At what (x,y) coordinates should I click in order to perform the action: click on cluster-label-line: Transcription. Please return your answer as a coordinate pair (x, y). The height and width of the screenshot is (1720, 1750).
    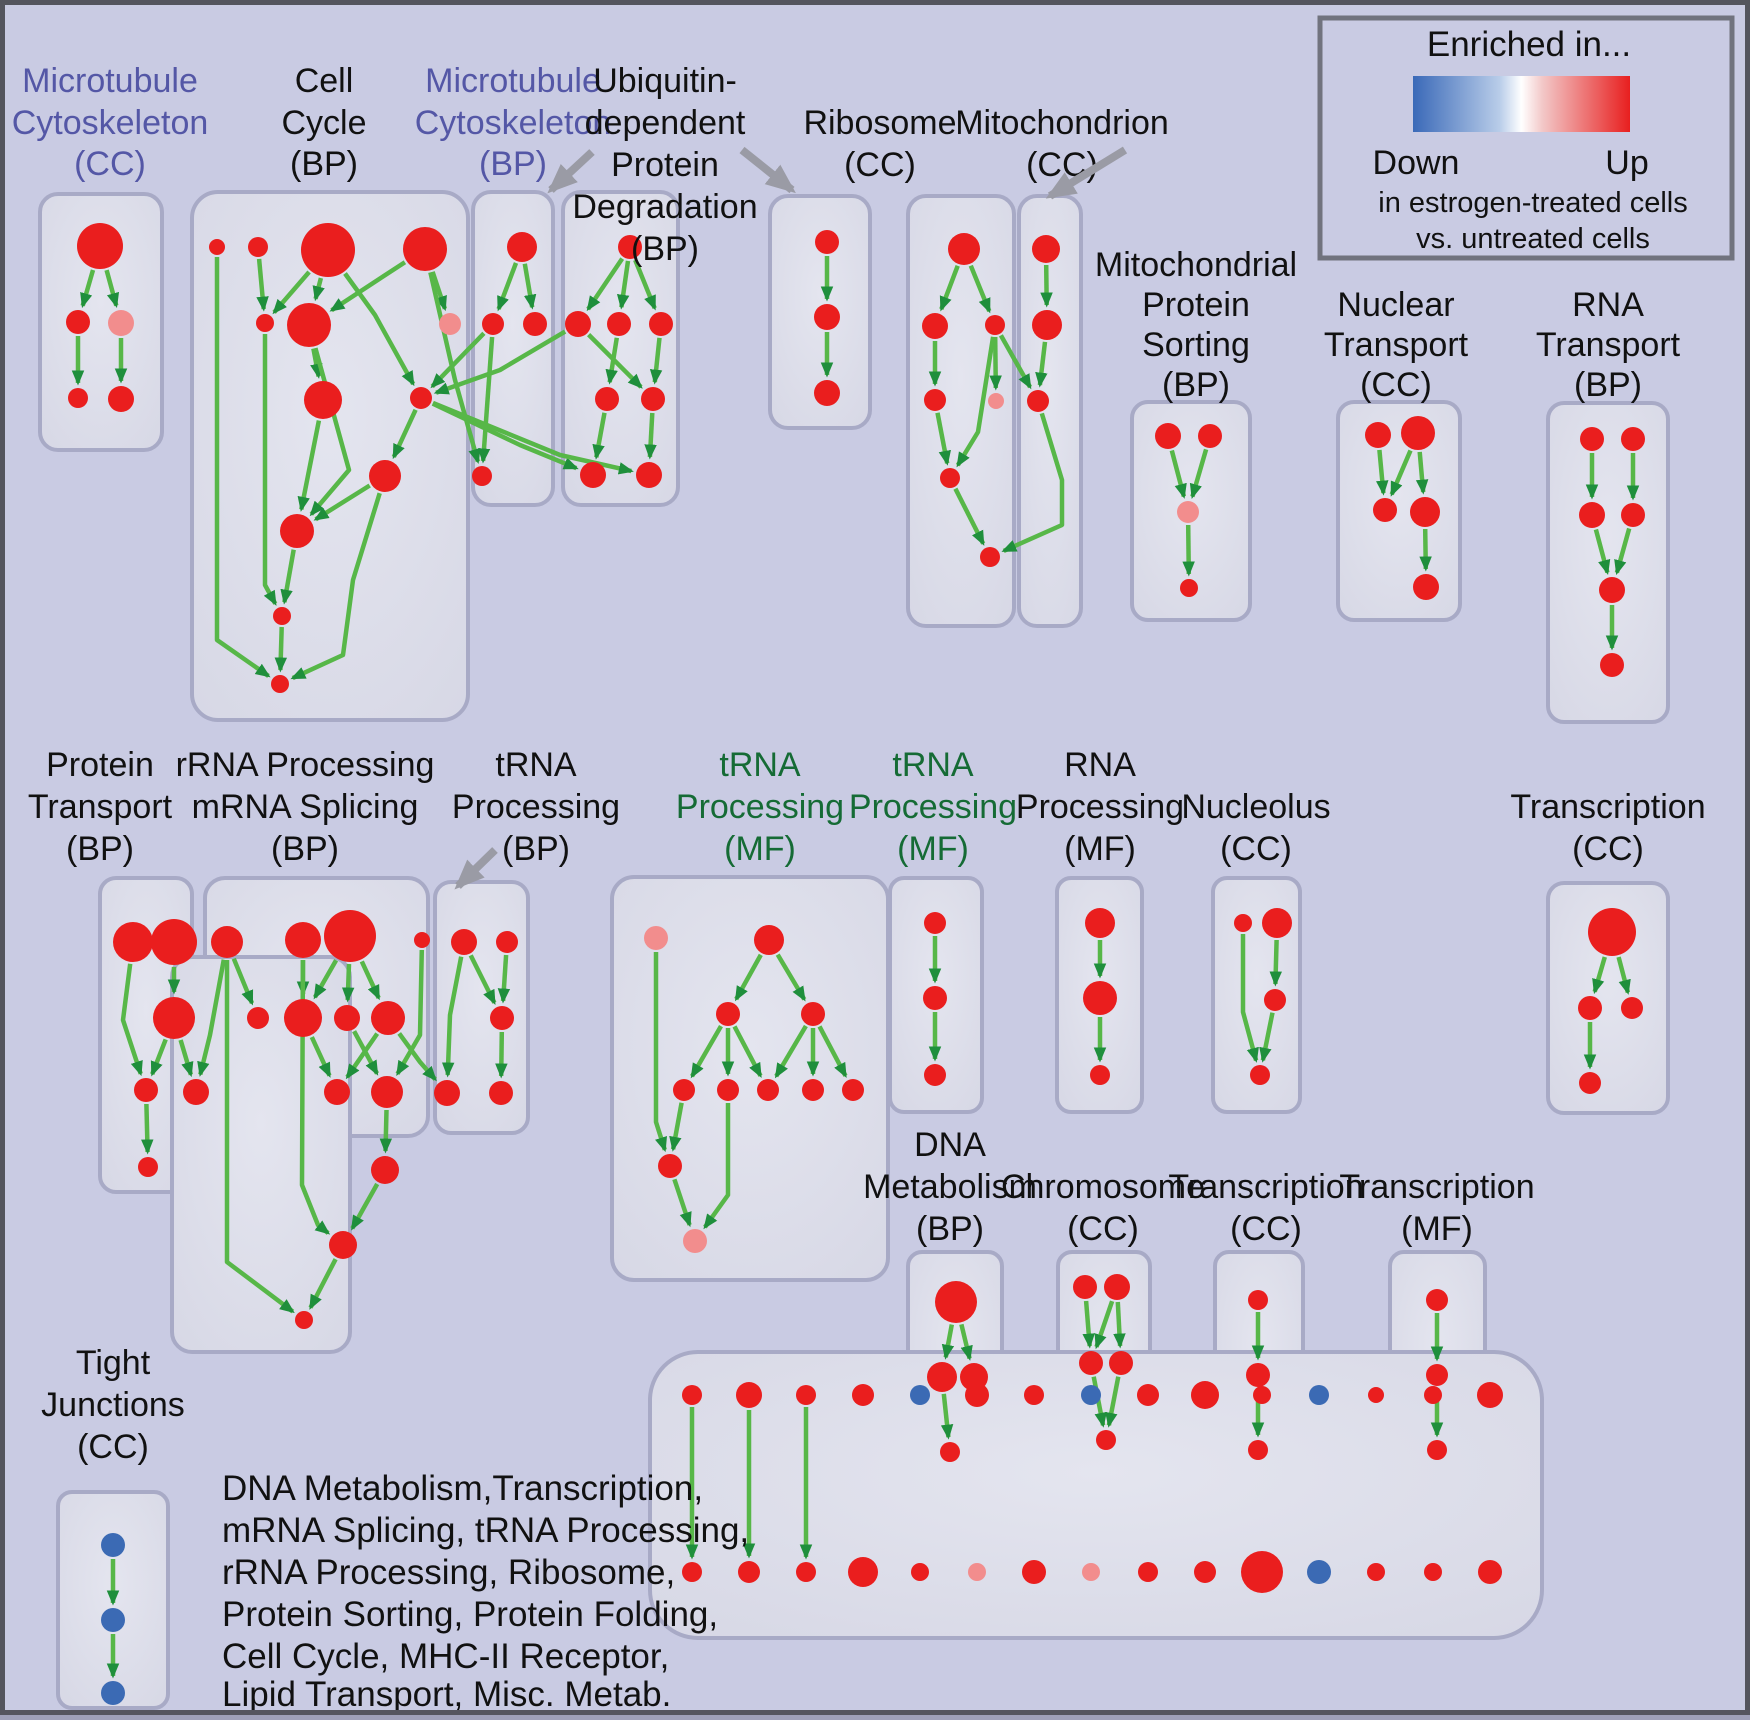
    Looking at the image, I should click on (1436, 1187).